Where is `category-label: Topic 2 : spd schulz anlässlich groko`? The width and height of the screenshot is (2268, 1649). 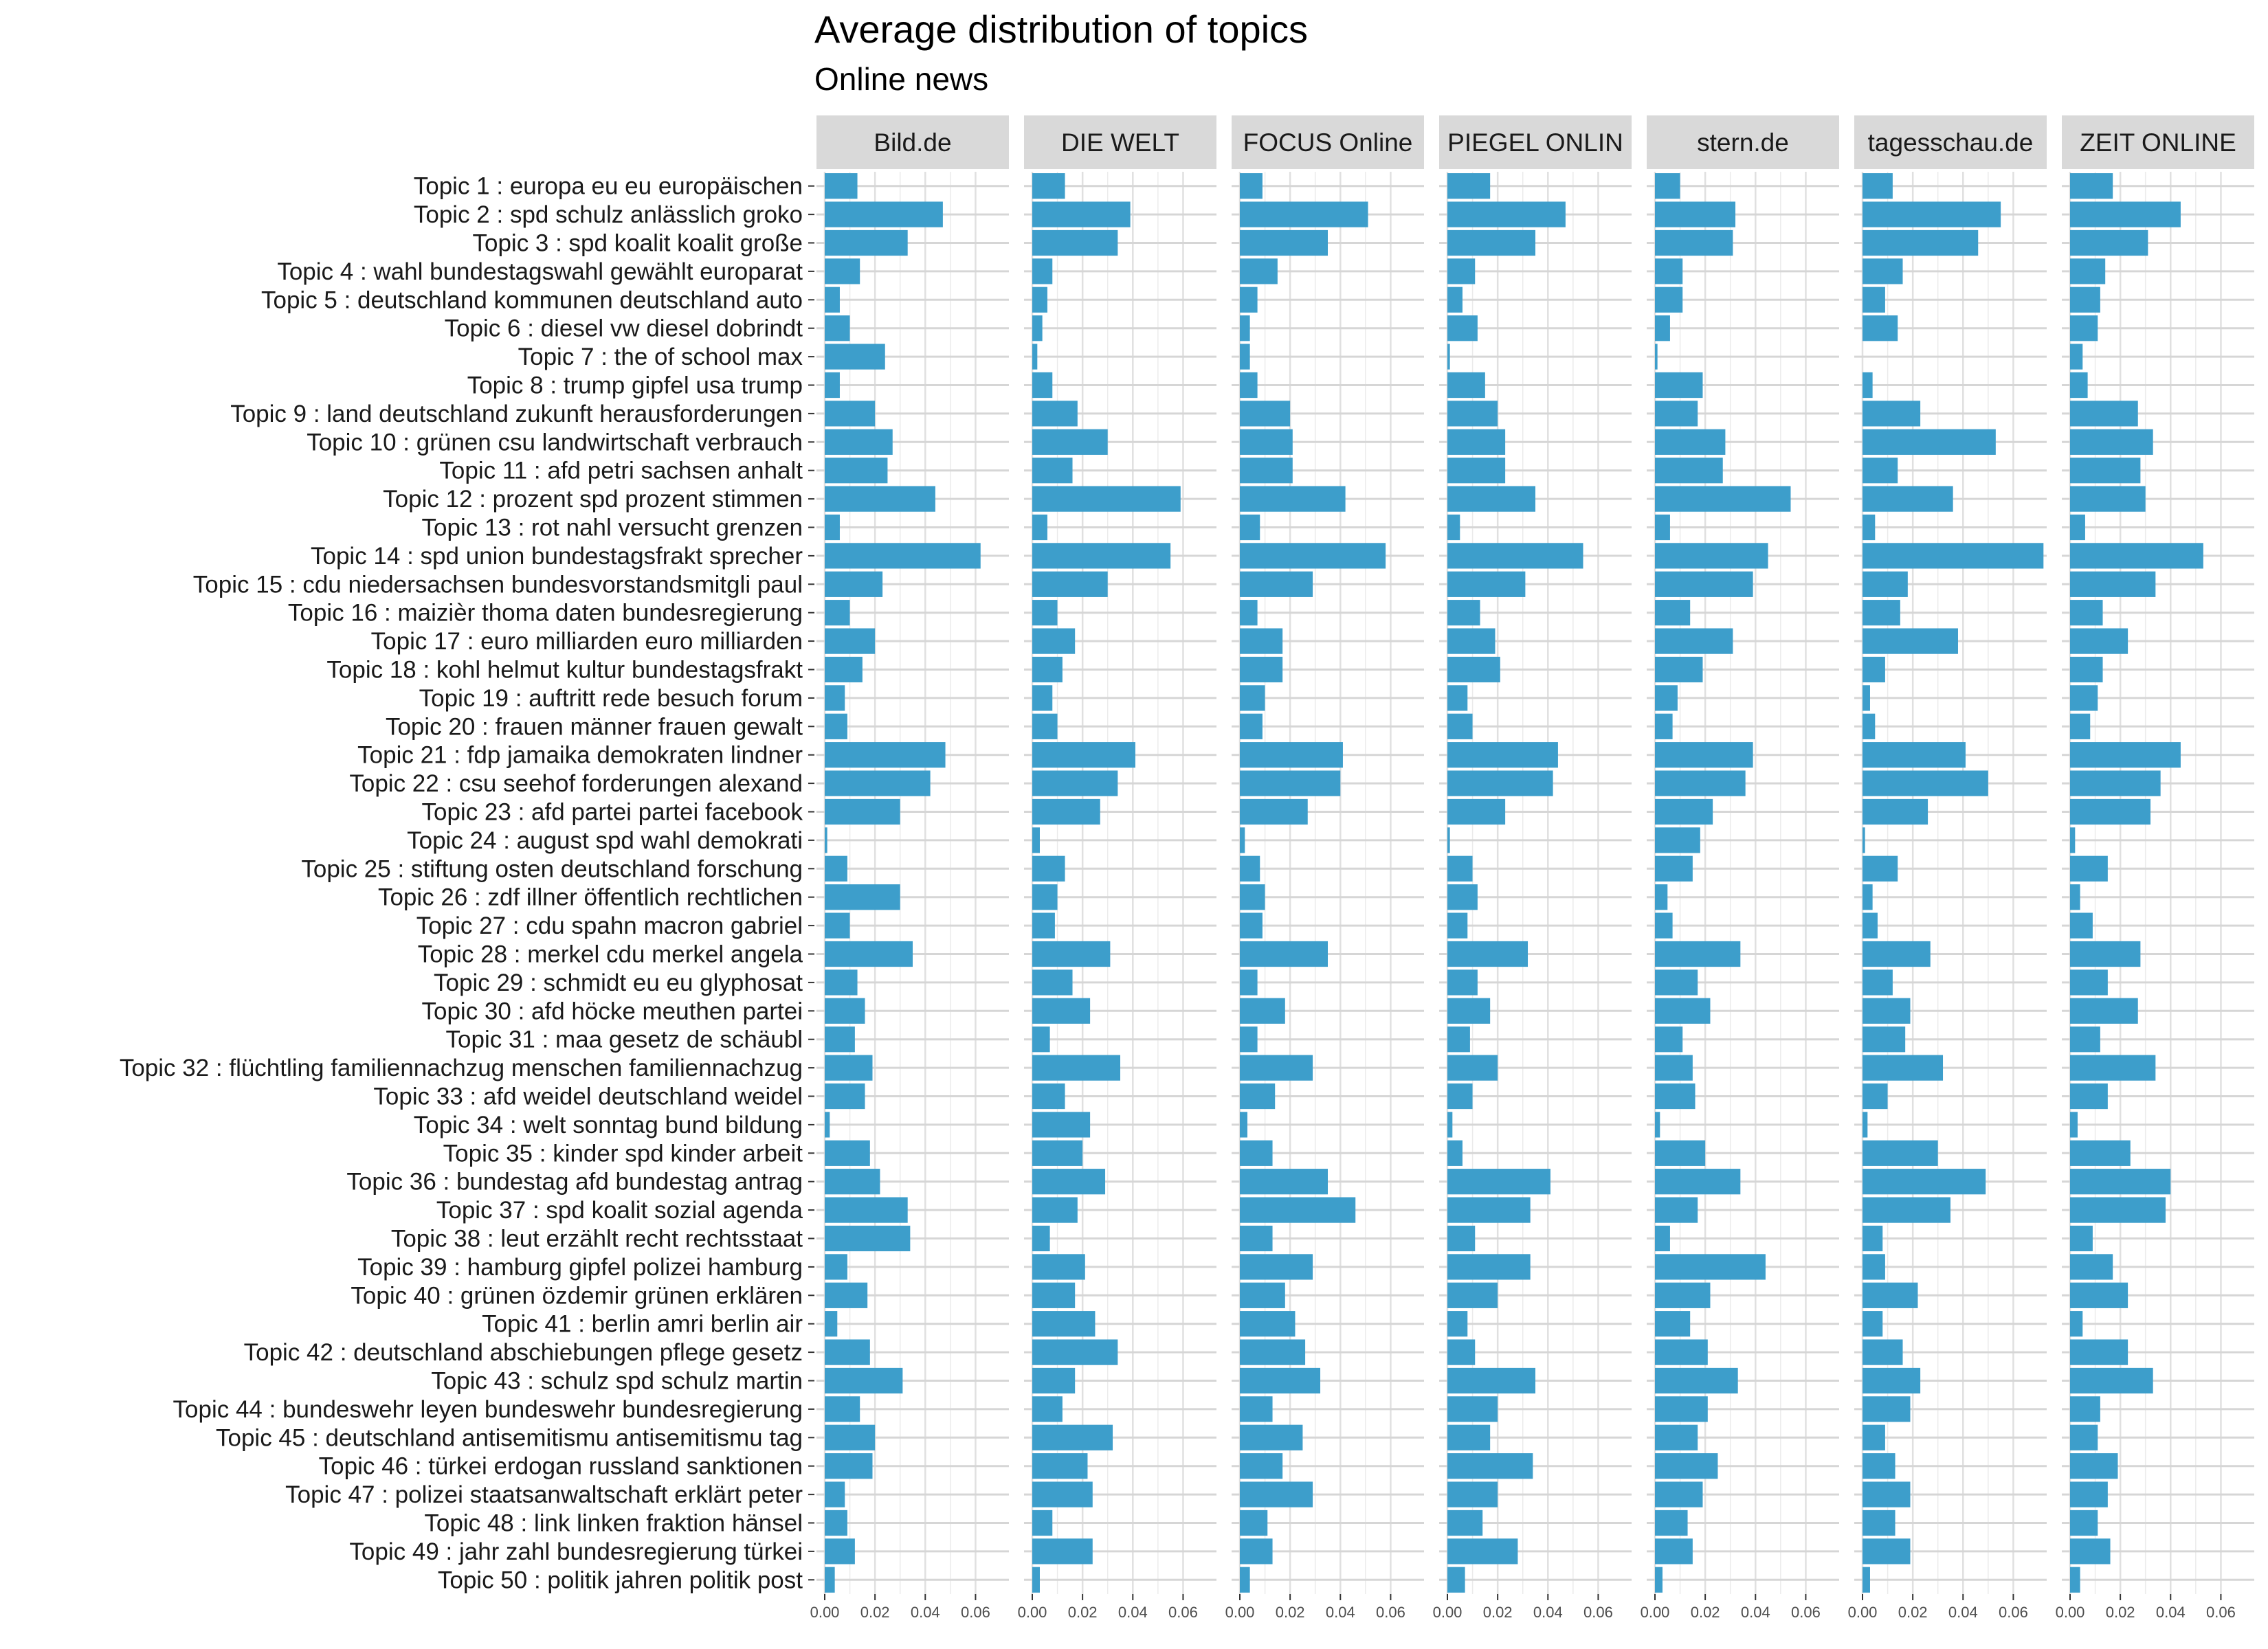 category-label: Topic 2 : spd schulz anlässlich groko is located at coordinates (608, 214).